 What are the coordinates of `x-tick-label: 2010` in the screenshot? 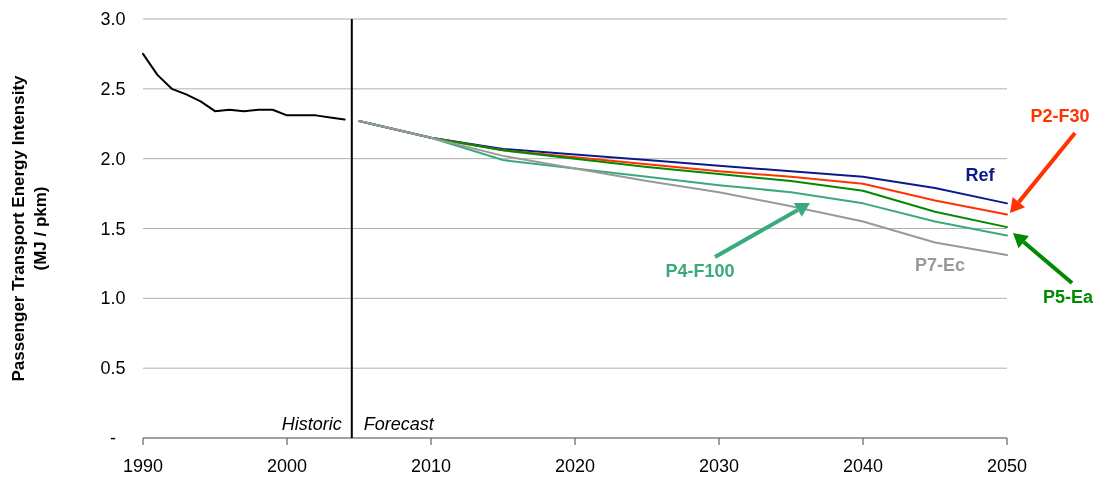 It's located at (431, 466).